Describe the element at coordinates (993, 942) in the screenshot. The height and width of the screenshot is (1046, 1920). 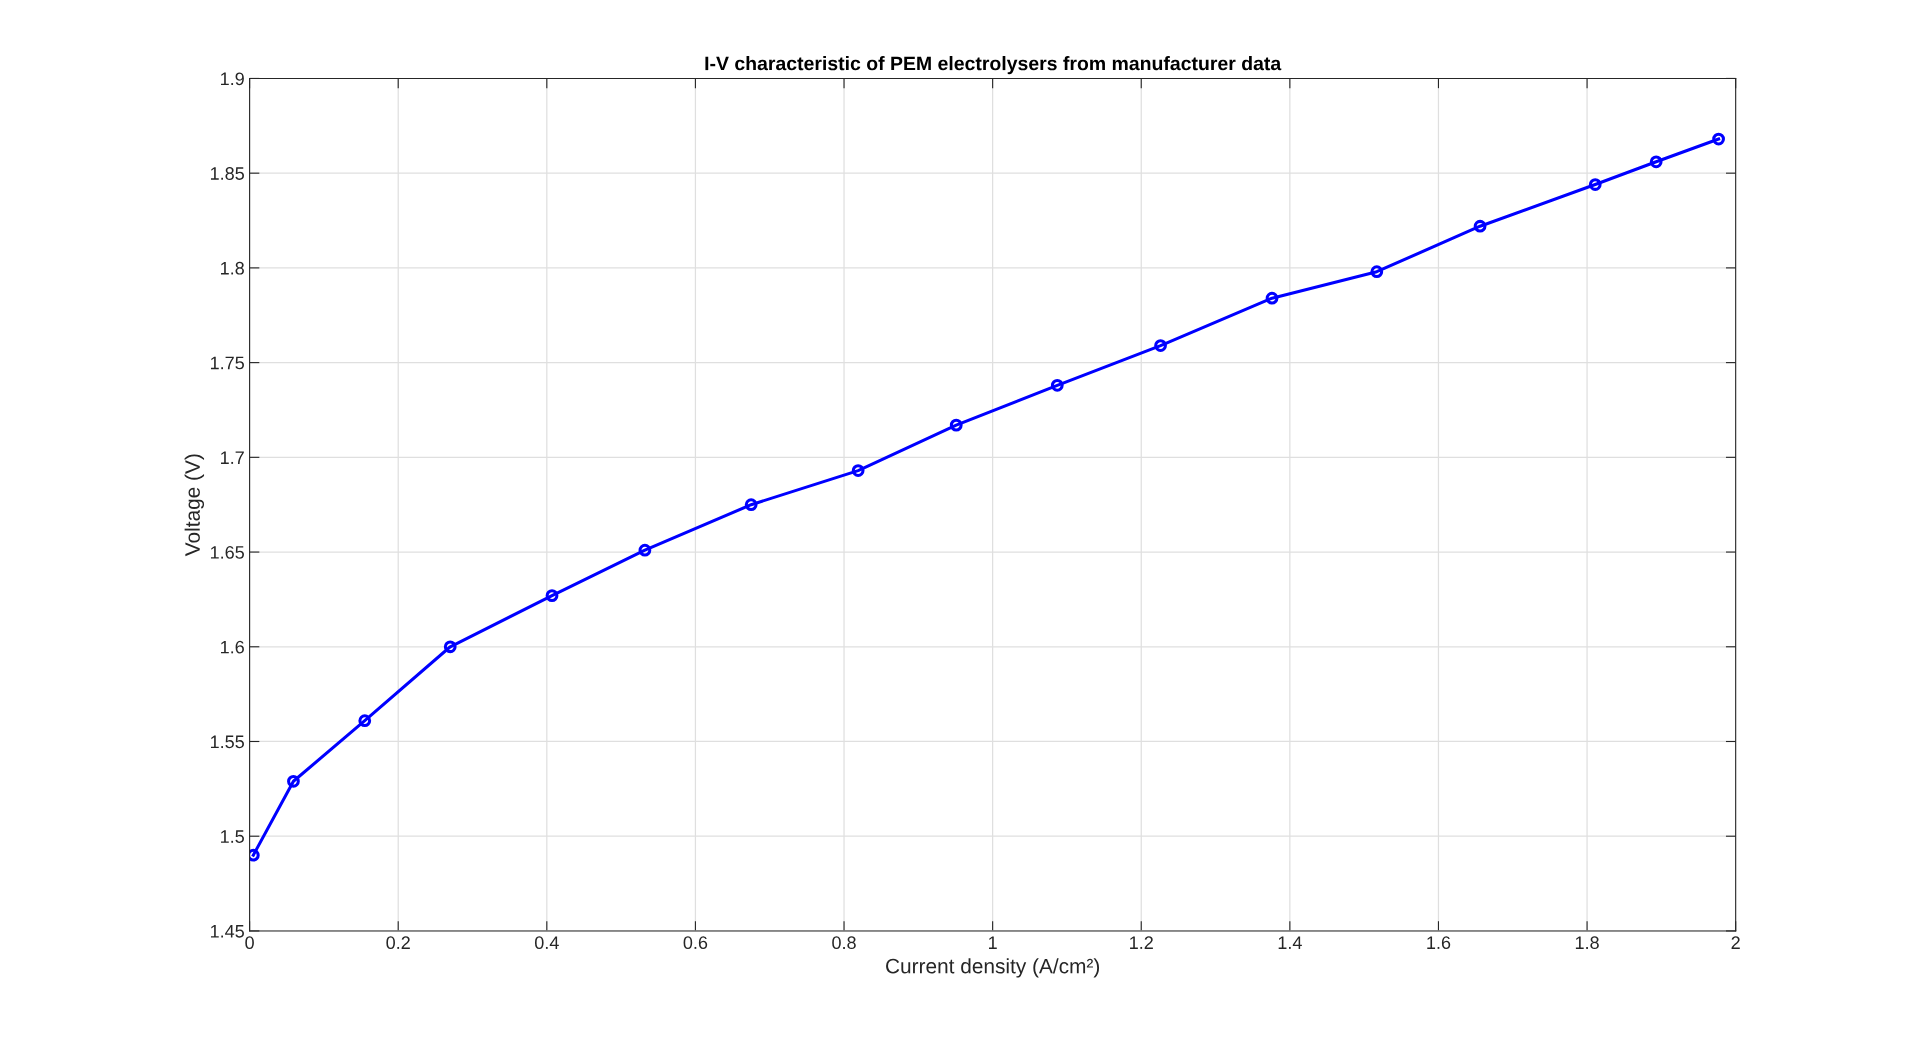
I see `x-tick-label: 1` at that location.